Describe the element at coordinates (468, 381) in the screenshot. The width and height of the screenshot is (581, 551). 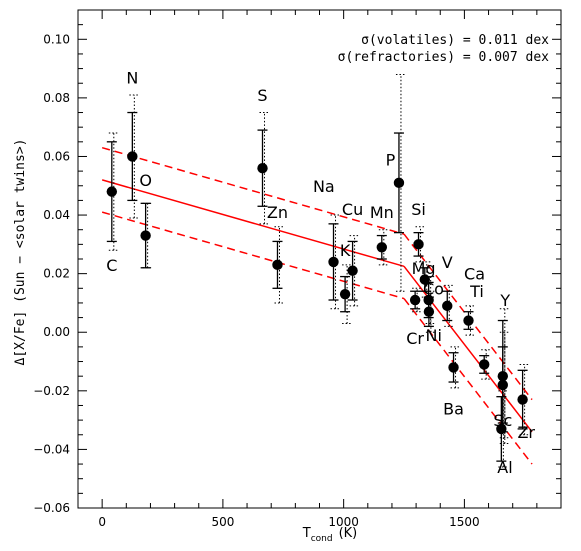
I see `fit-band-lower-refractories` at that location.